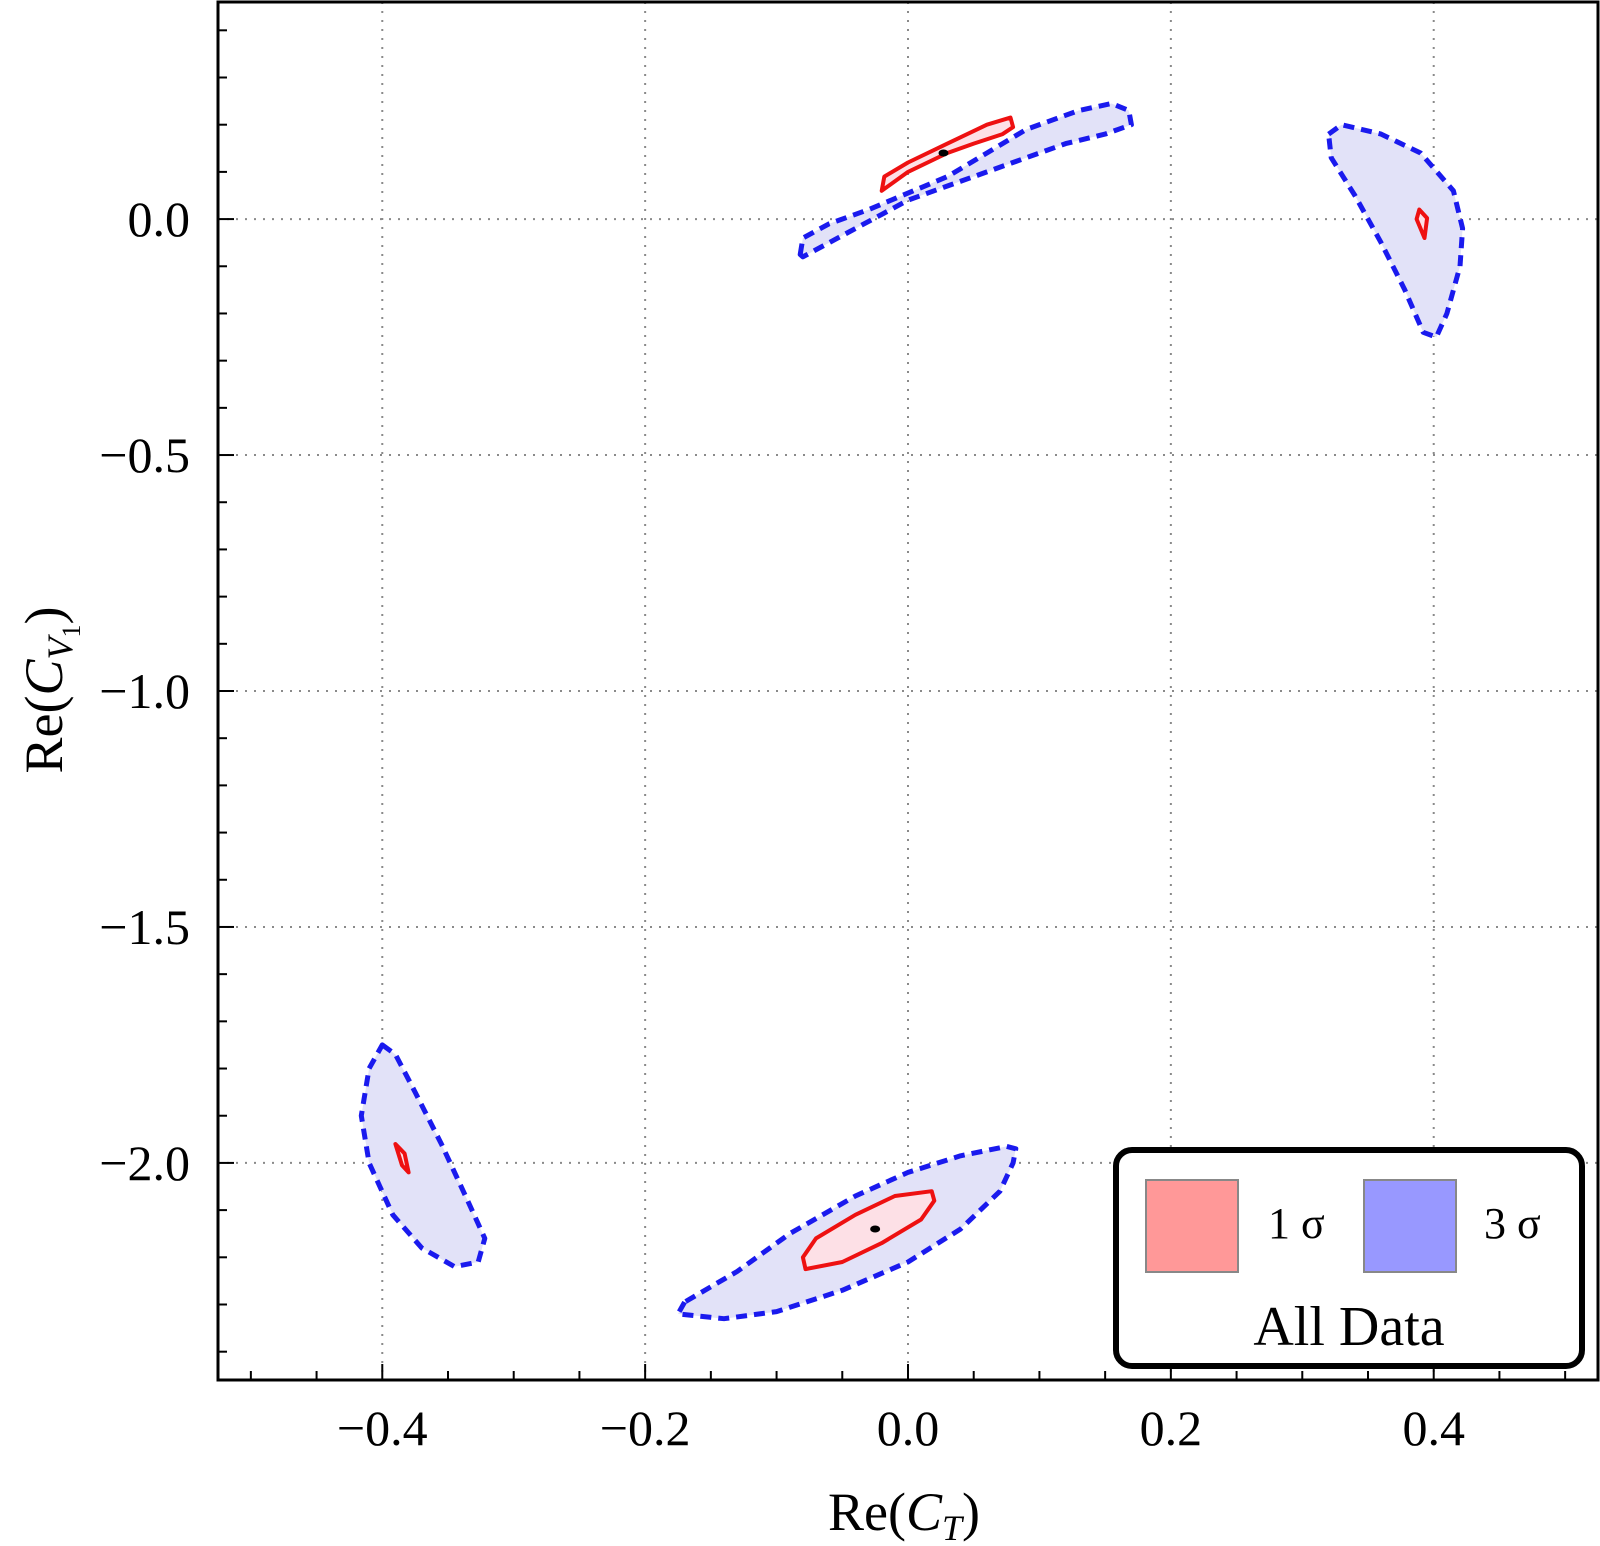  I want to click on legend-label-1-sigma: 1 σ, so click(1296, 1223).